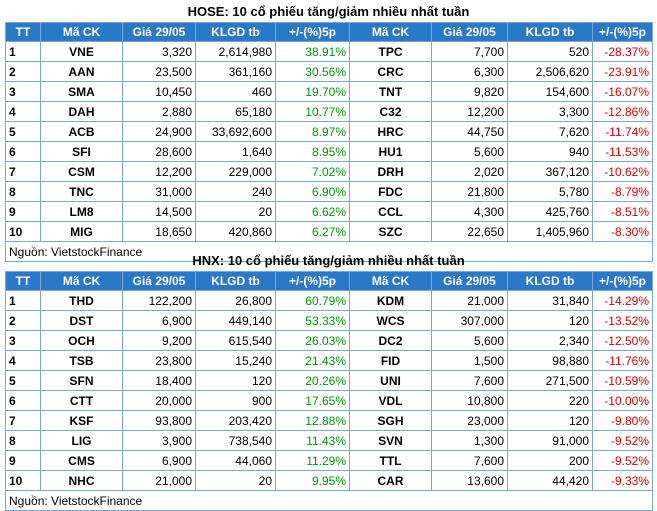  I want to click on table-cell: CTT, so click(81, 400).